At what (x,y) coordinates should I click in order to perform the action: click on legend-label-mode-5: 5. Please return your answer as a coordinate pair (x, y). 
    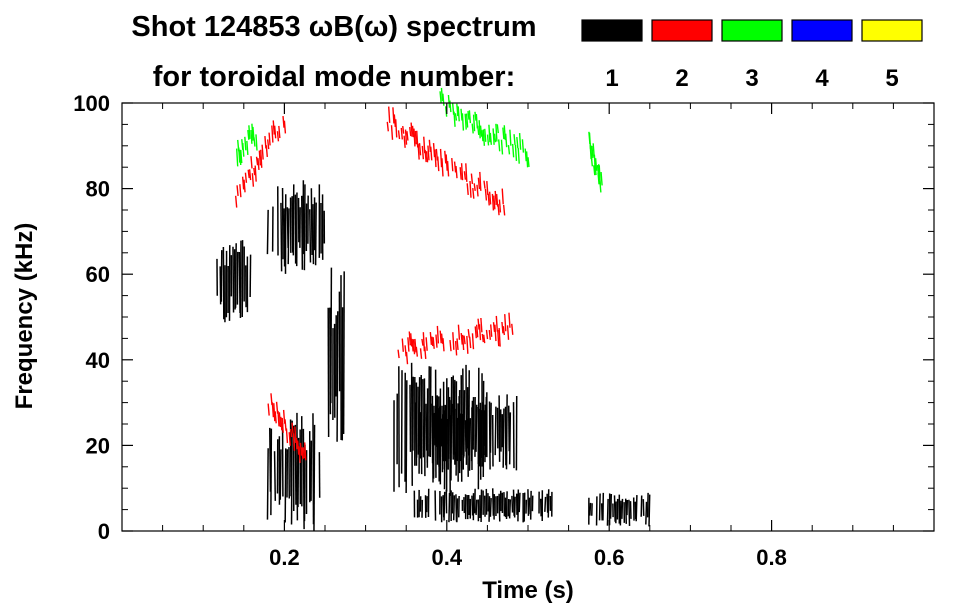
    Looking at the image, I should click on (891, 78).